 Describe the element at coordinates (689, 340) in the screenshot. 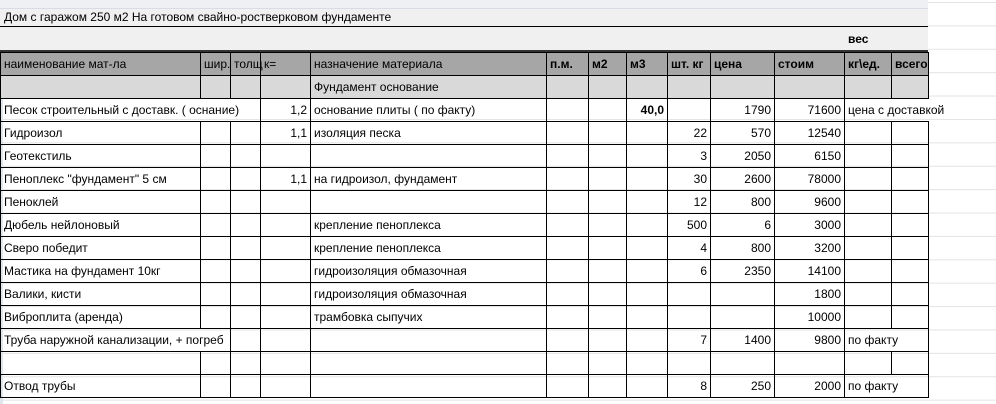

I see `qty-cell: 7` at that location.